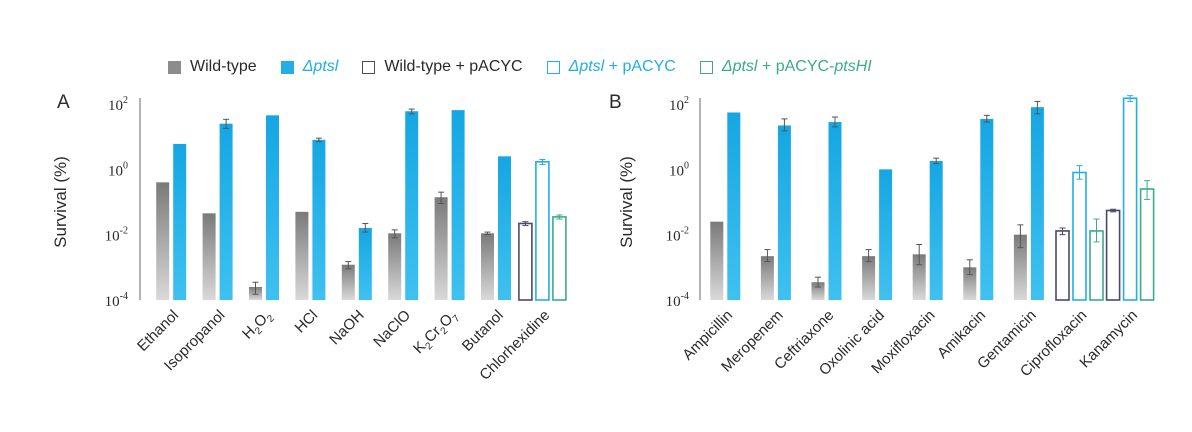  What do you see at coordinates (706, 67) in the screenshot?
I see `legend-swatch-dptsl-pacyc-ptshi` at bounding box center [706, 67].